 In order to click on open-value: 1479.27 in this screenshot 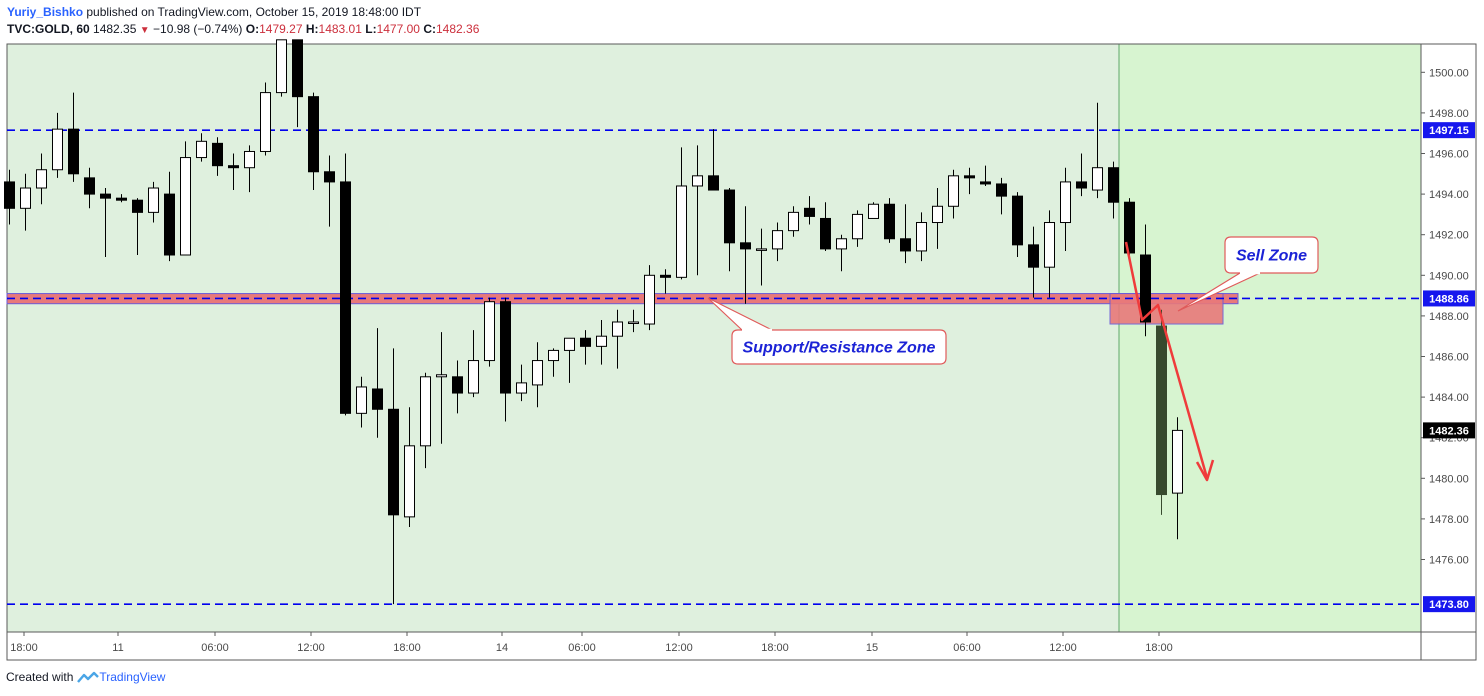, I will do `click(281, 29)`.